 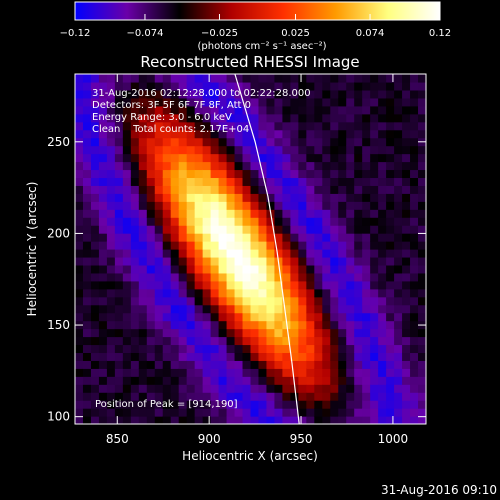 I want to click on annotation-clean-counts: Clean Total counts: 2.17E+04, so click(x=170, y=129).